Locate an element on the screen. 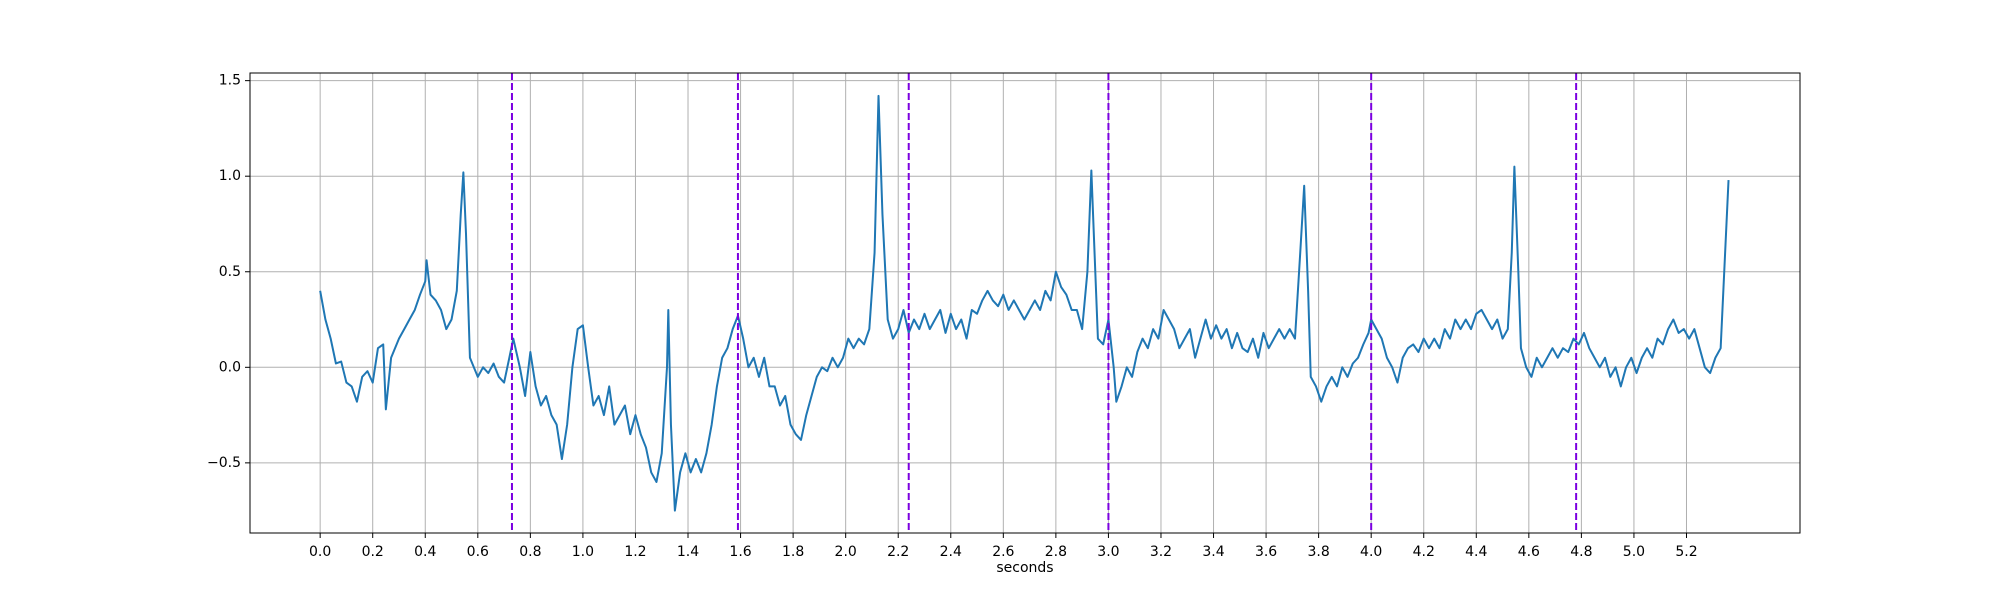 The height and width of the screenshot is (600, 2000). x-tick-label: 2.6 is located at coordinates (1003, 552).